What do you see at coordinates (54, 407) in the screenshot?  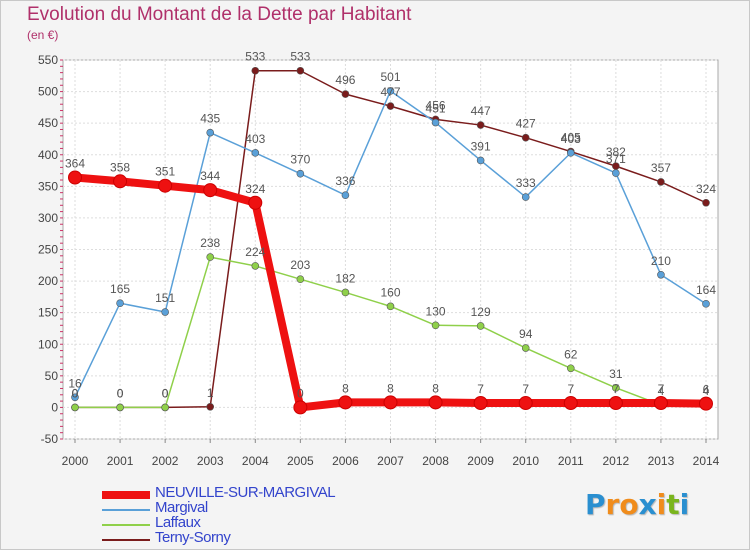 I see `y-tick-label: 0` at bounding box center [54, 407].